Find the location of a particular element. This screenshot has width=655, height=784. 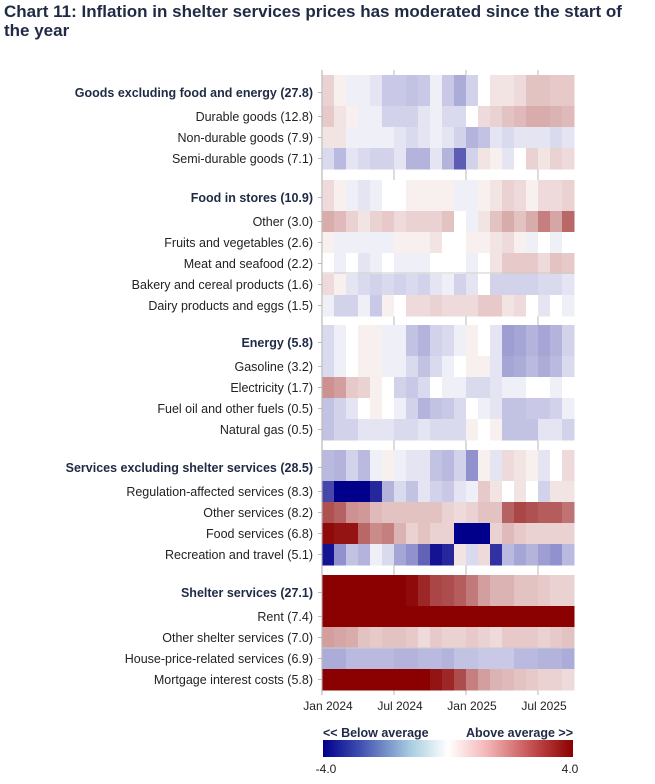

row-label: Durable goods (12.8) is located at coordinates (254, 116).